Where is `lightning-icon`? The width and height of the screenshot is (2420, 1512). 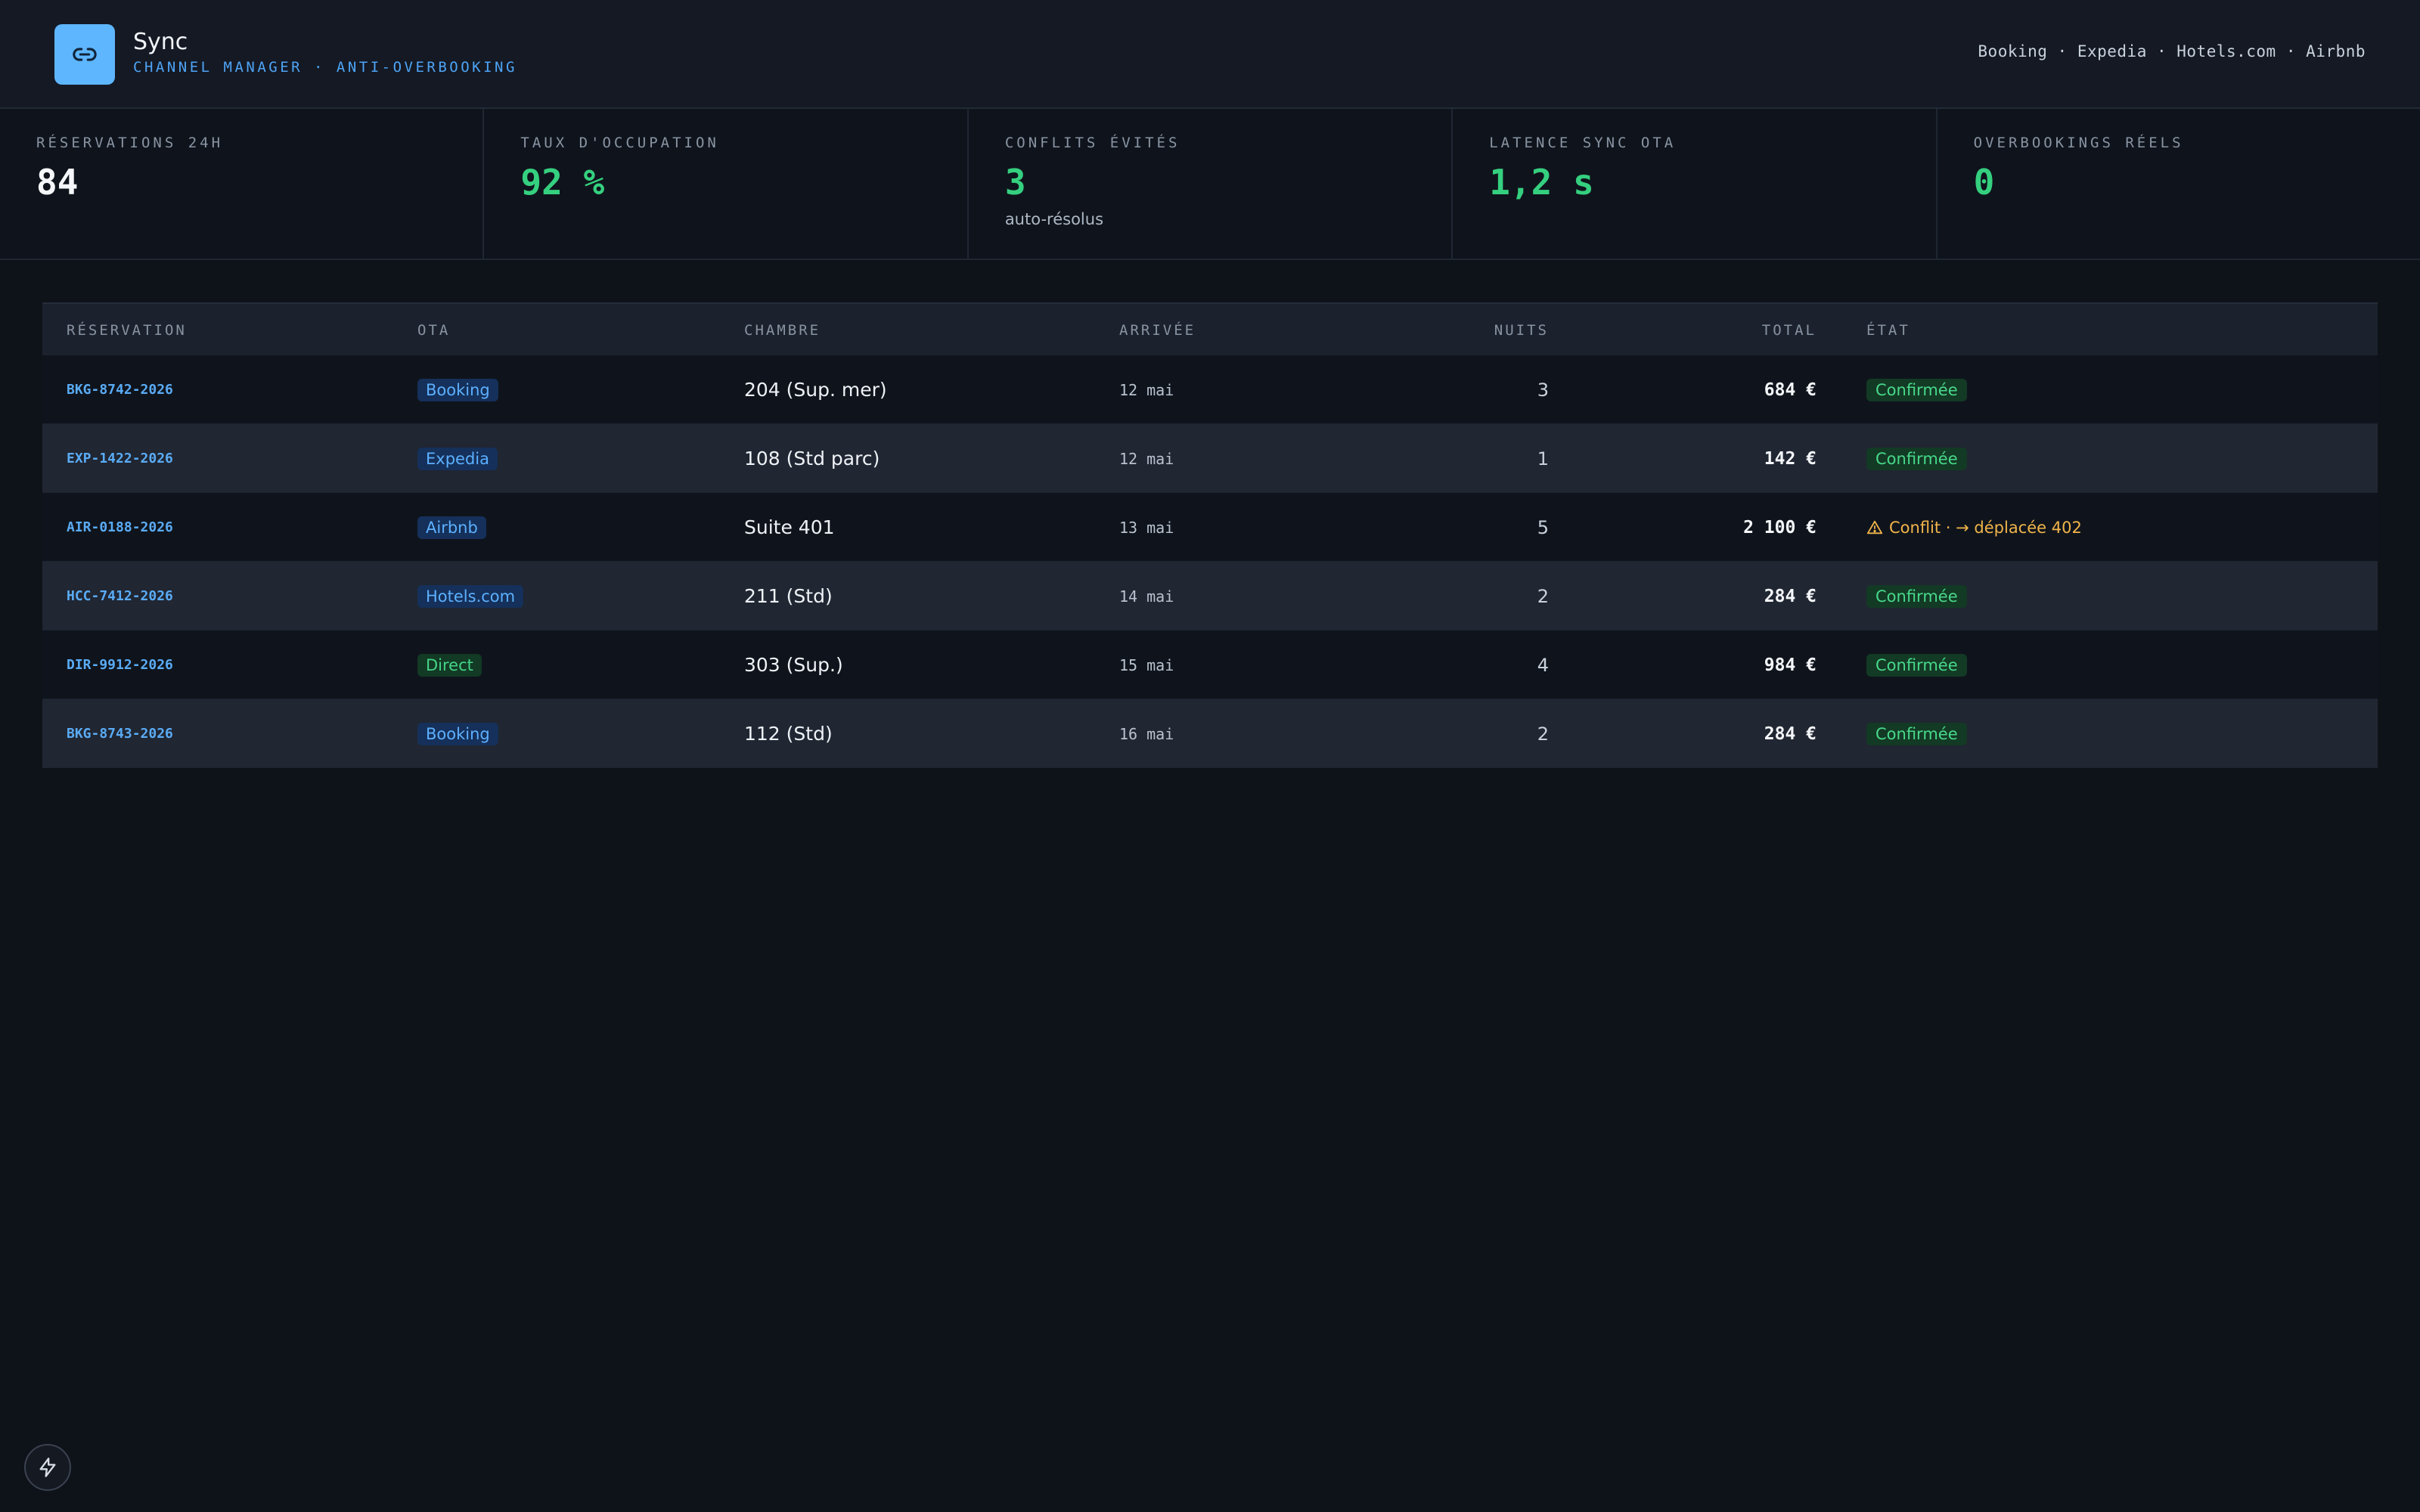 lightning-icon is located at coordinates (47, 1467).